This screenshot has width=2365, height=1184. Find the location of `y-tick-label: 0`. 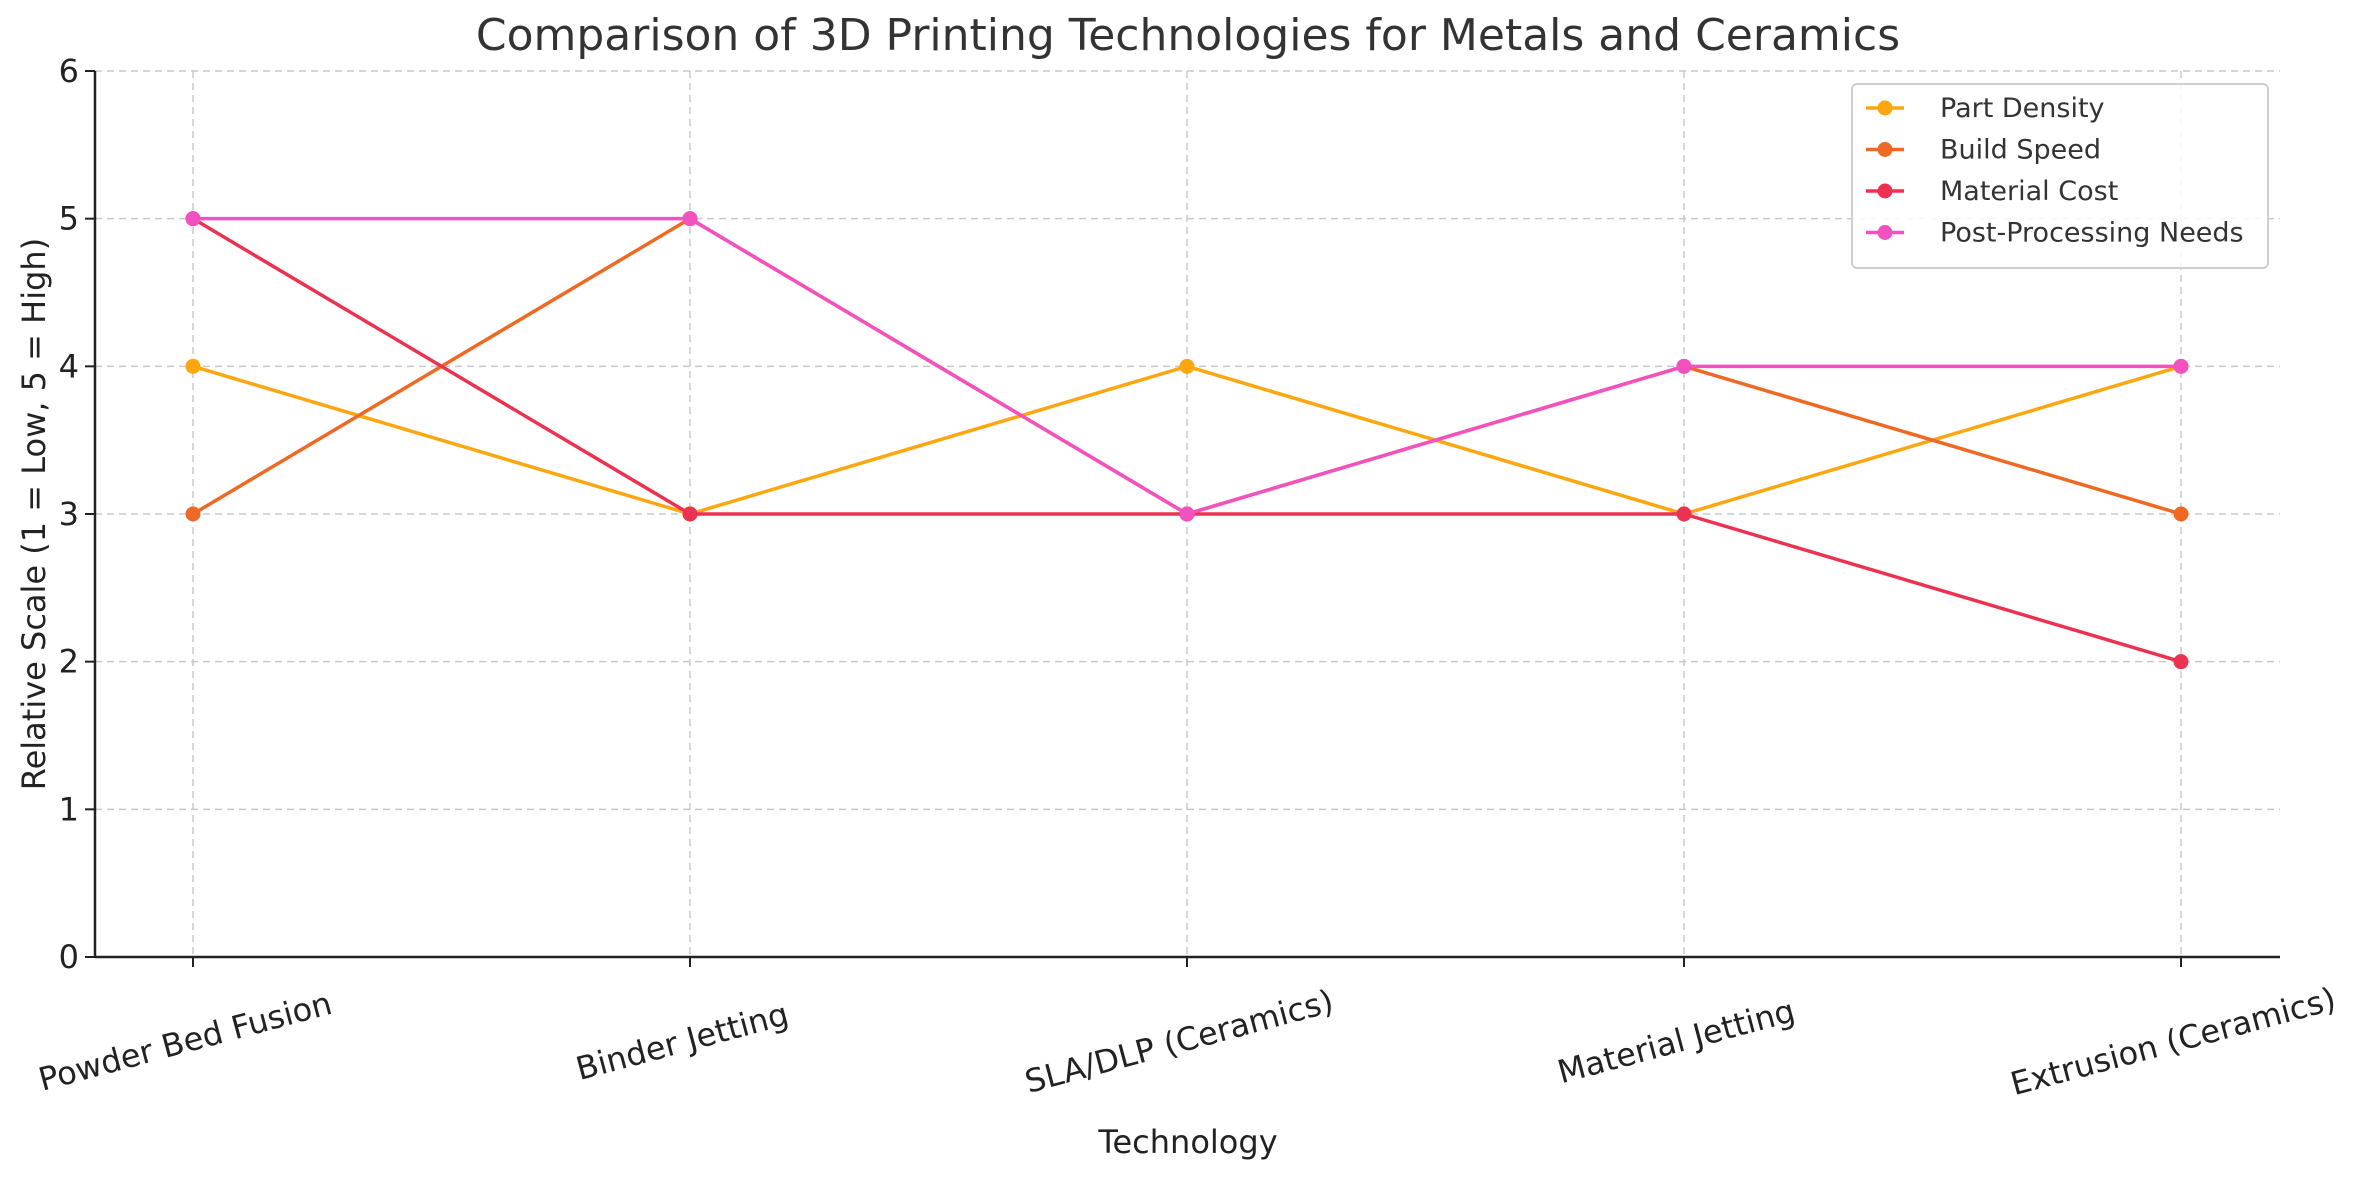

y-tick-label: 0 is located at coordinates (69, 957).